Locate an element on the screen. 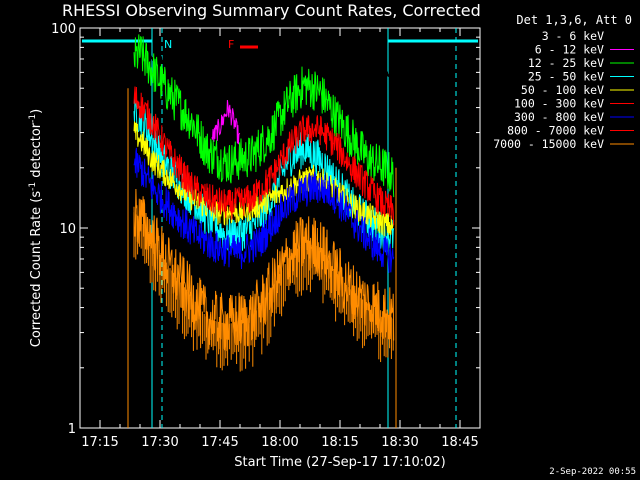 The image size is (640, 480). legend-label-4: 50 - 100 keV is located at coordinates (562, 90).